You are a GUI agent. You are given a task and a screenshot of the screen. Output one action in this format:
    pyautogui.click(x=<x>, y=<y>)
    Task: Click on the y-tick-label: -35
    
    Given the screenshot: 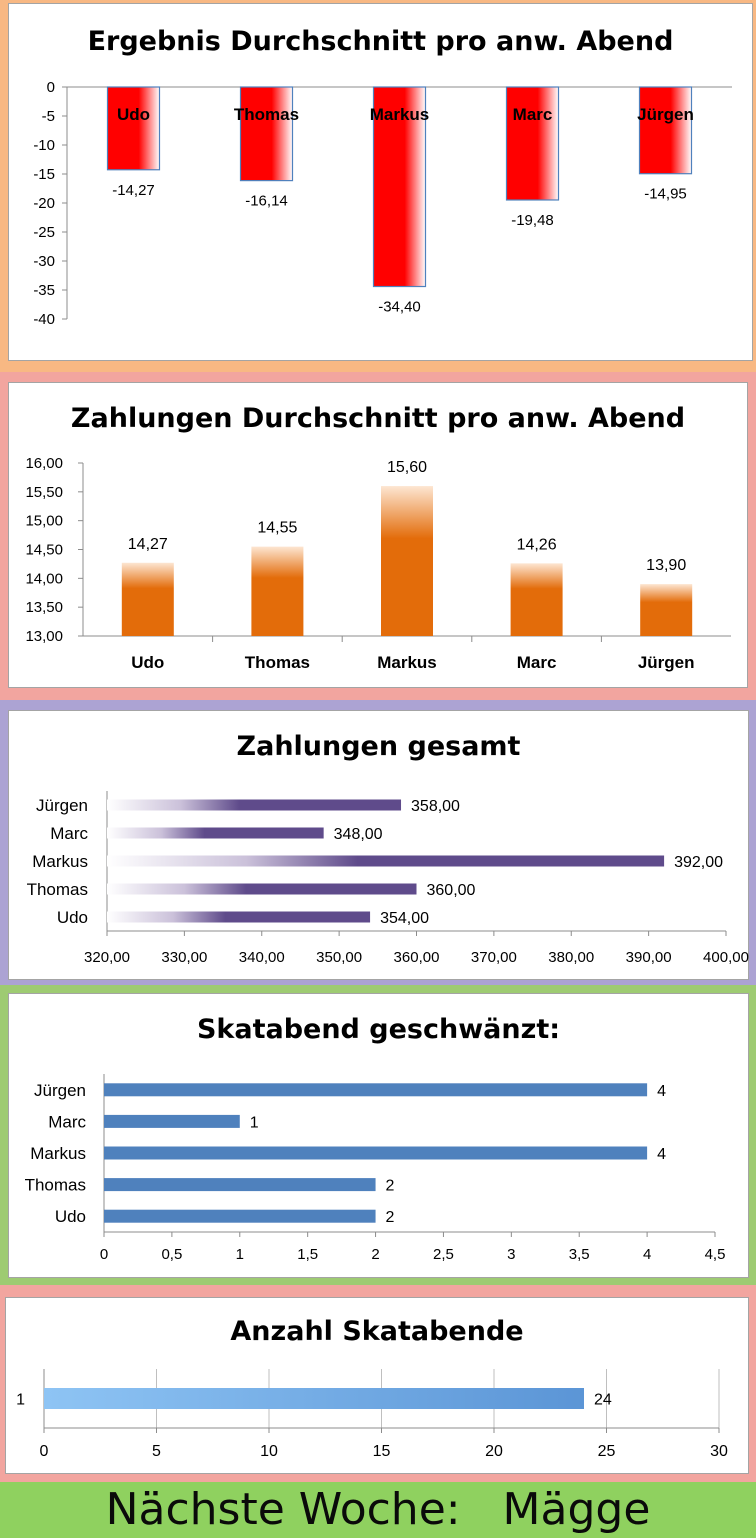 What is the action you would take?
    pyautogui.click(x=44, y=290)
    